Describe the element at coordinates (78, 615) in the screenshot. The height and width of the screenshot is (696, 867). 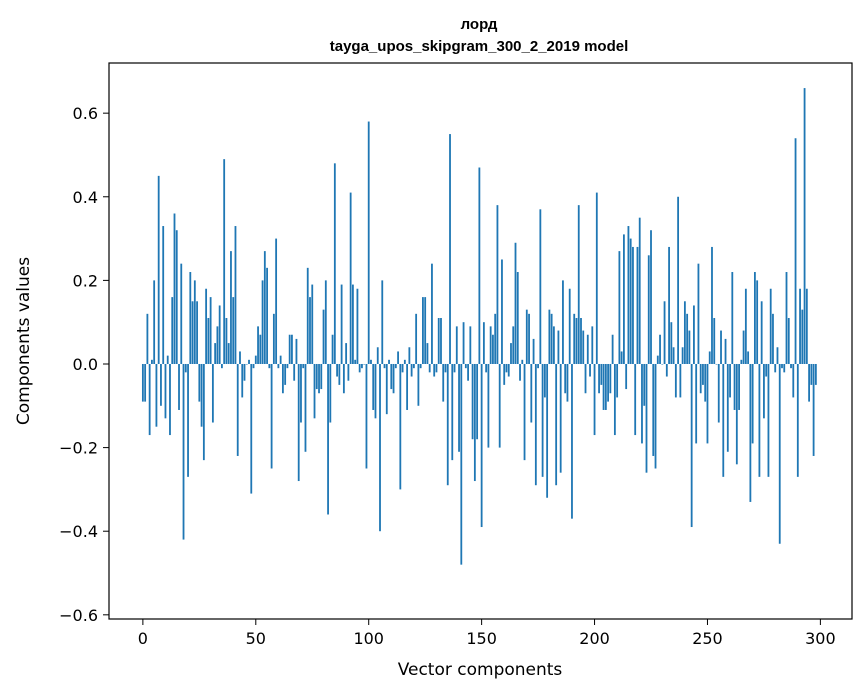
I see `y-tick-label: −0.6` at that location.